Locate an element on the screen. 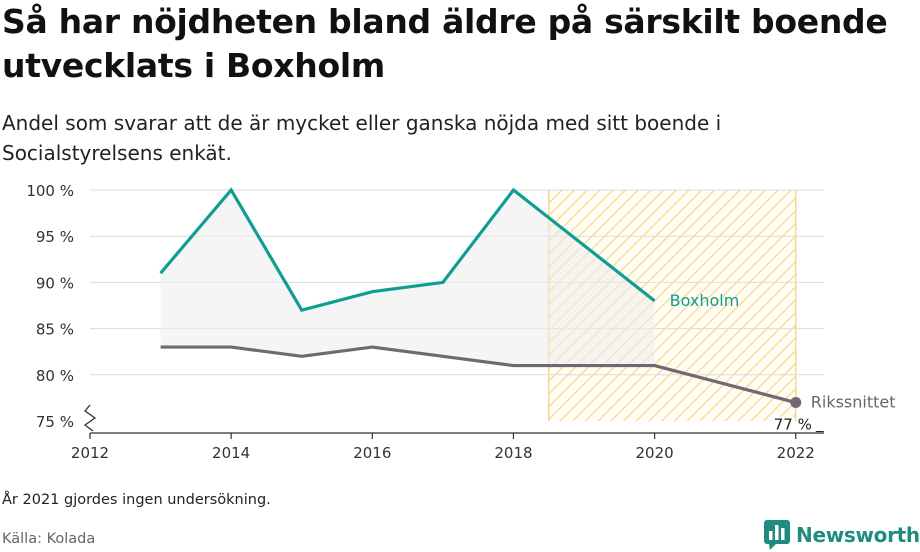  source-label: Källa: Kolada is located at coordinates (49, 539).